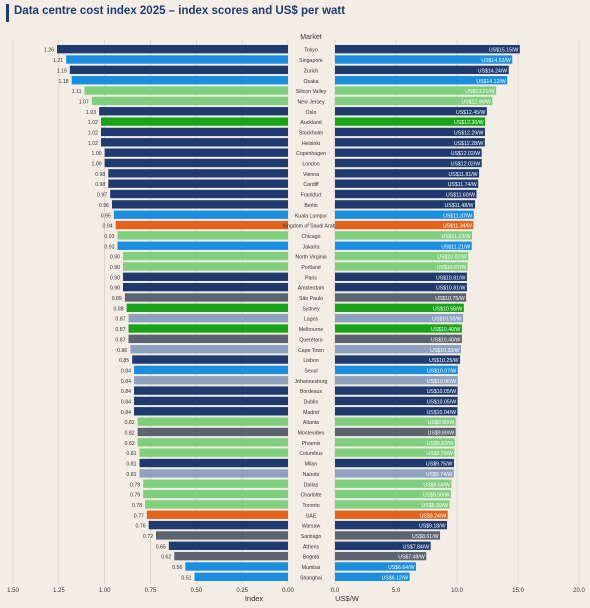 Image resolution: width=590 pixels, height=608 pixels. What do you see at coordinates (311, 309) in the screenshot?
I see `market-label: Sydney` at bounding box center [311, 309].